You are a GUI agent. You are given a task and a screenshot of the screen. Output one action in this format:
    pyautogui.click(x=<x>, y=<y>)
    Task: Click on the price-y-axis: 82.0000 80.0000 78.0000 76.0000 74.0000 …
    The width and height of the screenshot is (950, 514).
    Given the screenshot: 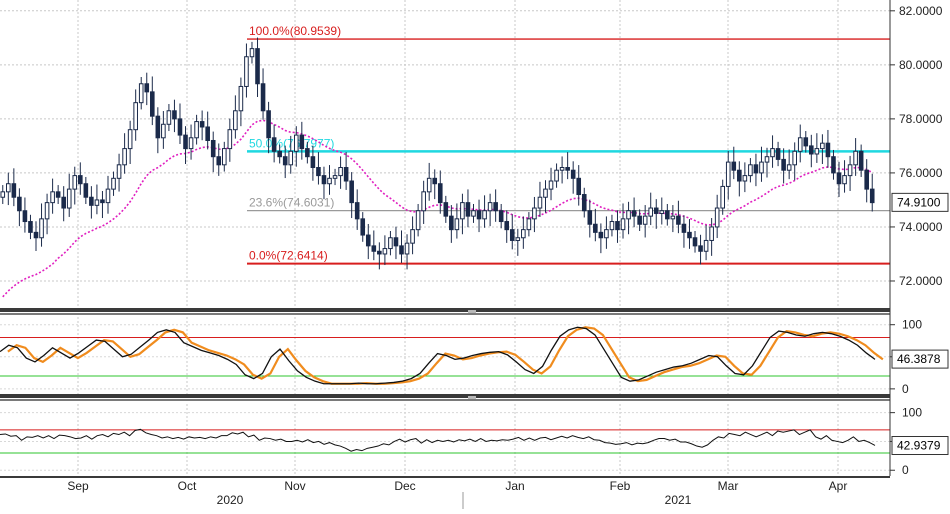 What is the action you would take?
    pyautogui.click(x=921, y=146)
    